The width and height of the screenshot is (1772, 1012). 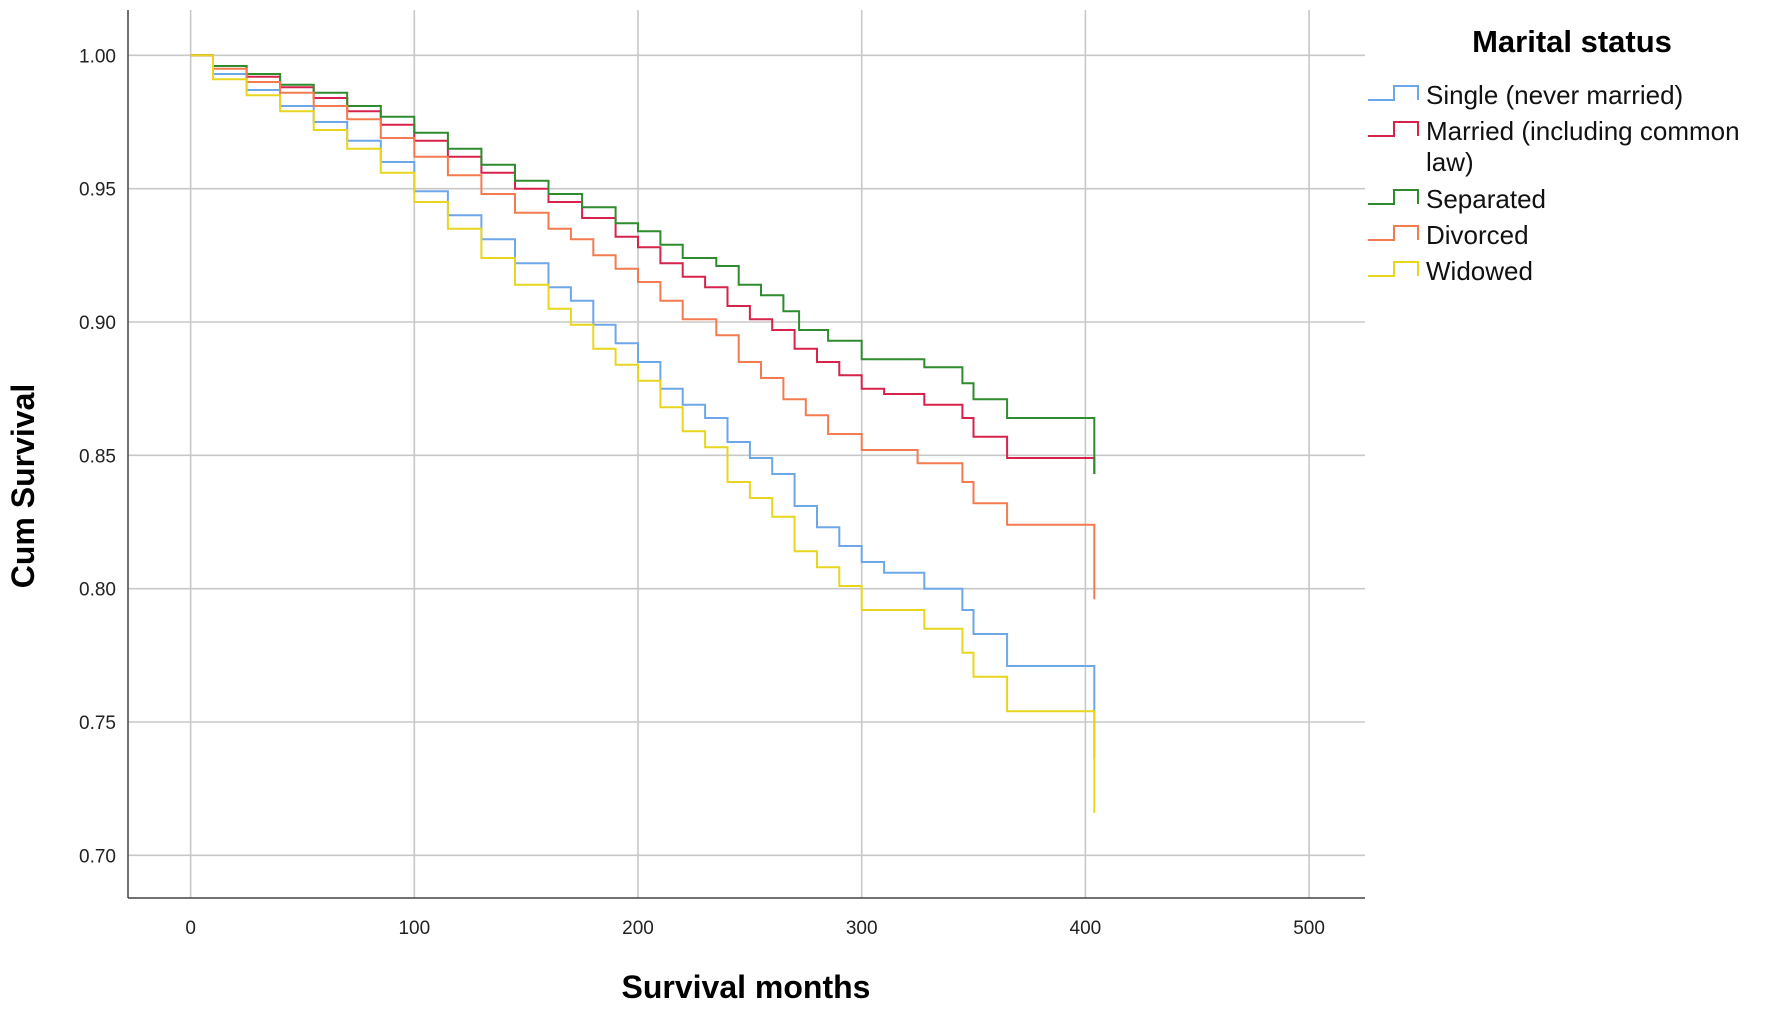 I want to click on legend-label: Separated, so click(x=1486, y=199).